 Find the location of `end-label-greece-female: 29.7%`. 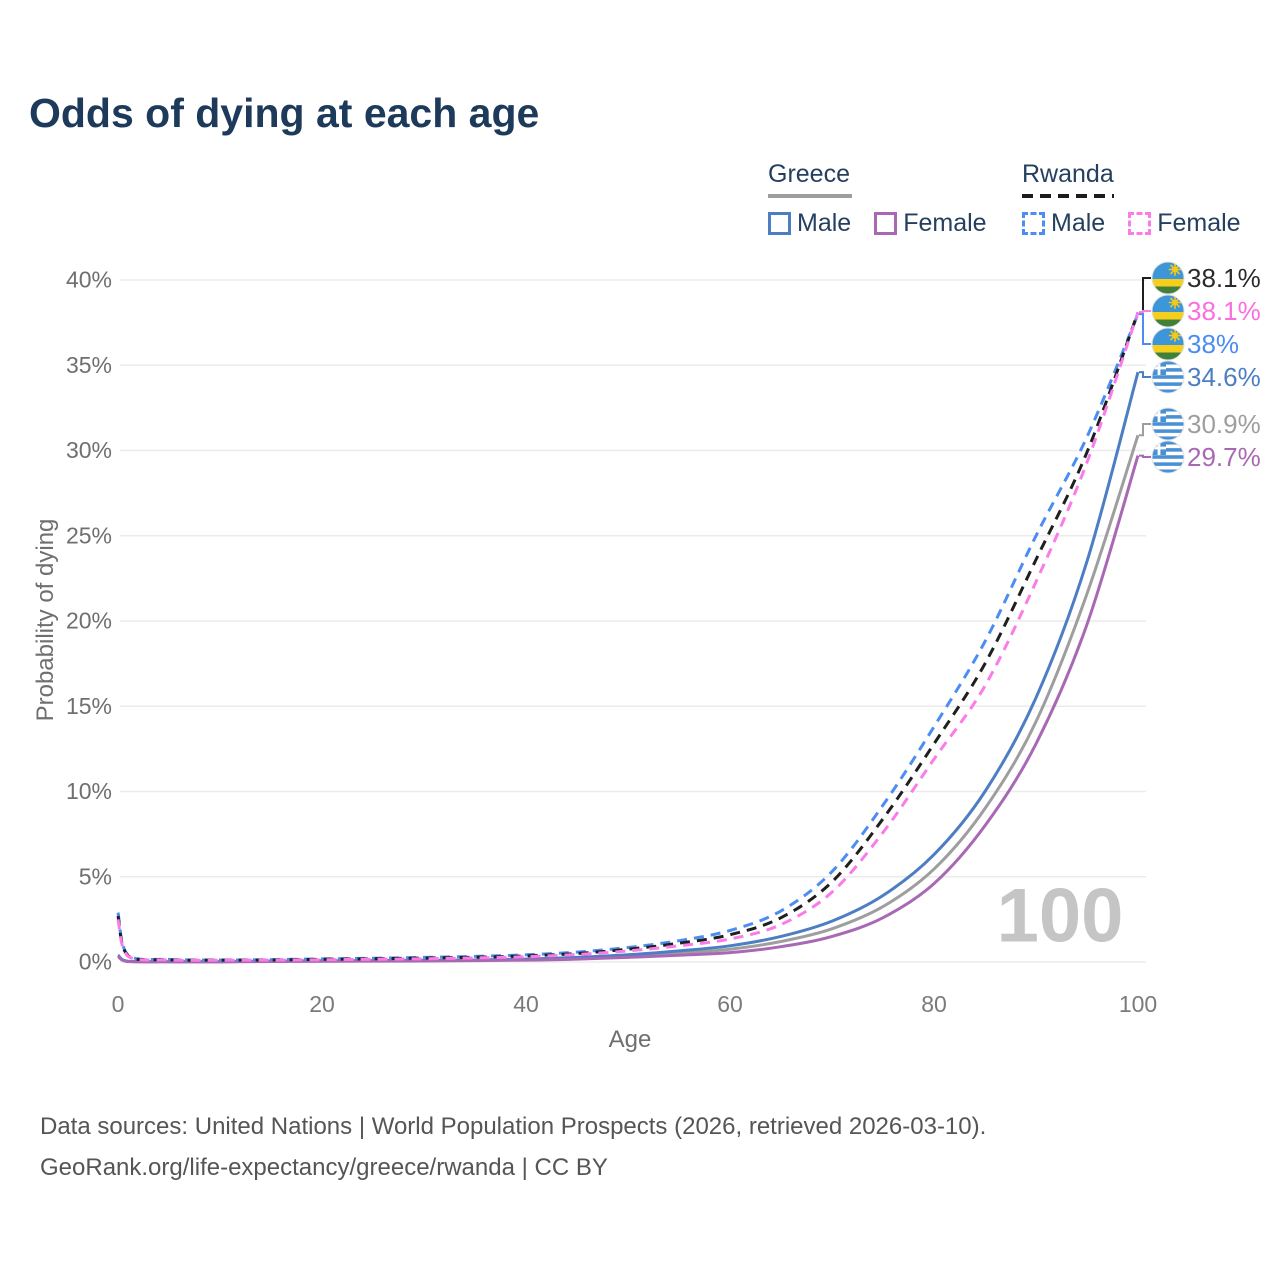

end-label-greece-female: 29.7% is located at coordinates (1224, 457).